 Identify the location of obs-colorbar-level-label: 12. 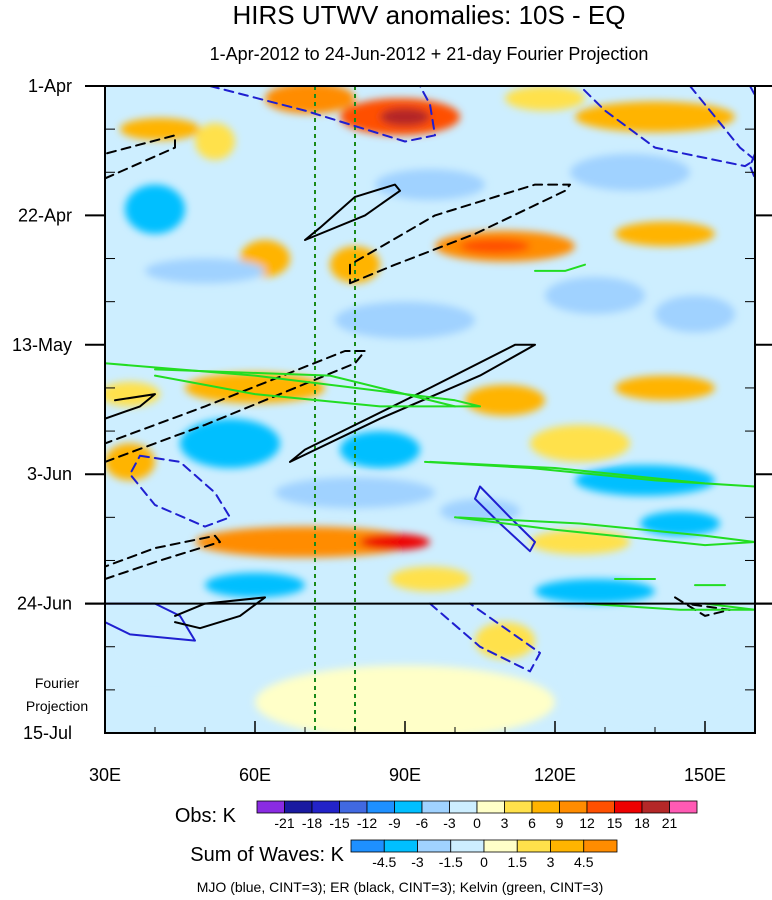
(587, 823).